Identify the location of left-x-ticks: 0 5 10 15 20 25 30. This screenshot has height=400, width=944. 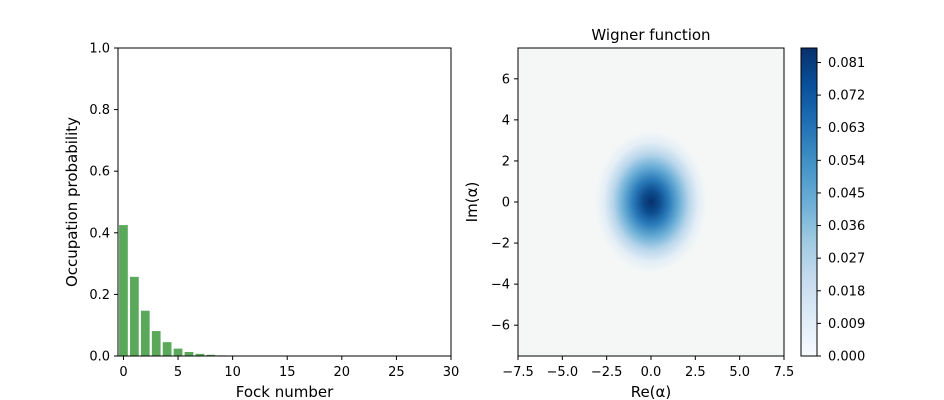
(289, 368).